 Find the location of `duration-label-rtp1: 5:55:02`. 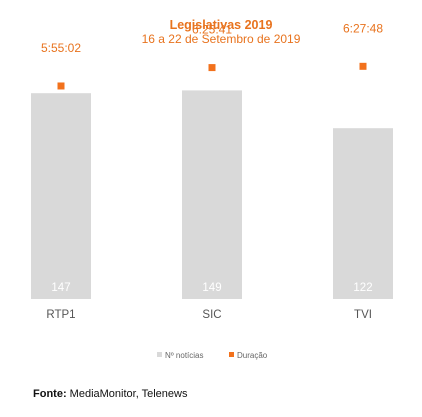

duration-label-rtp1: 5:55:02 is located at coordinates (61, 48).